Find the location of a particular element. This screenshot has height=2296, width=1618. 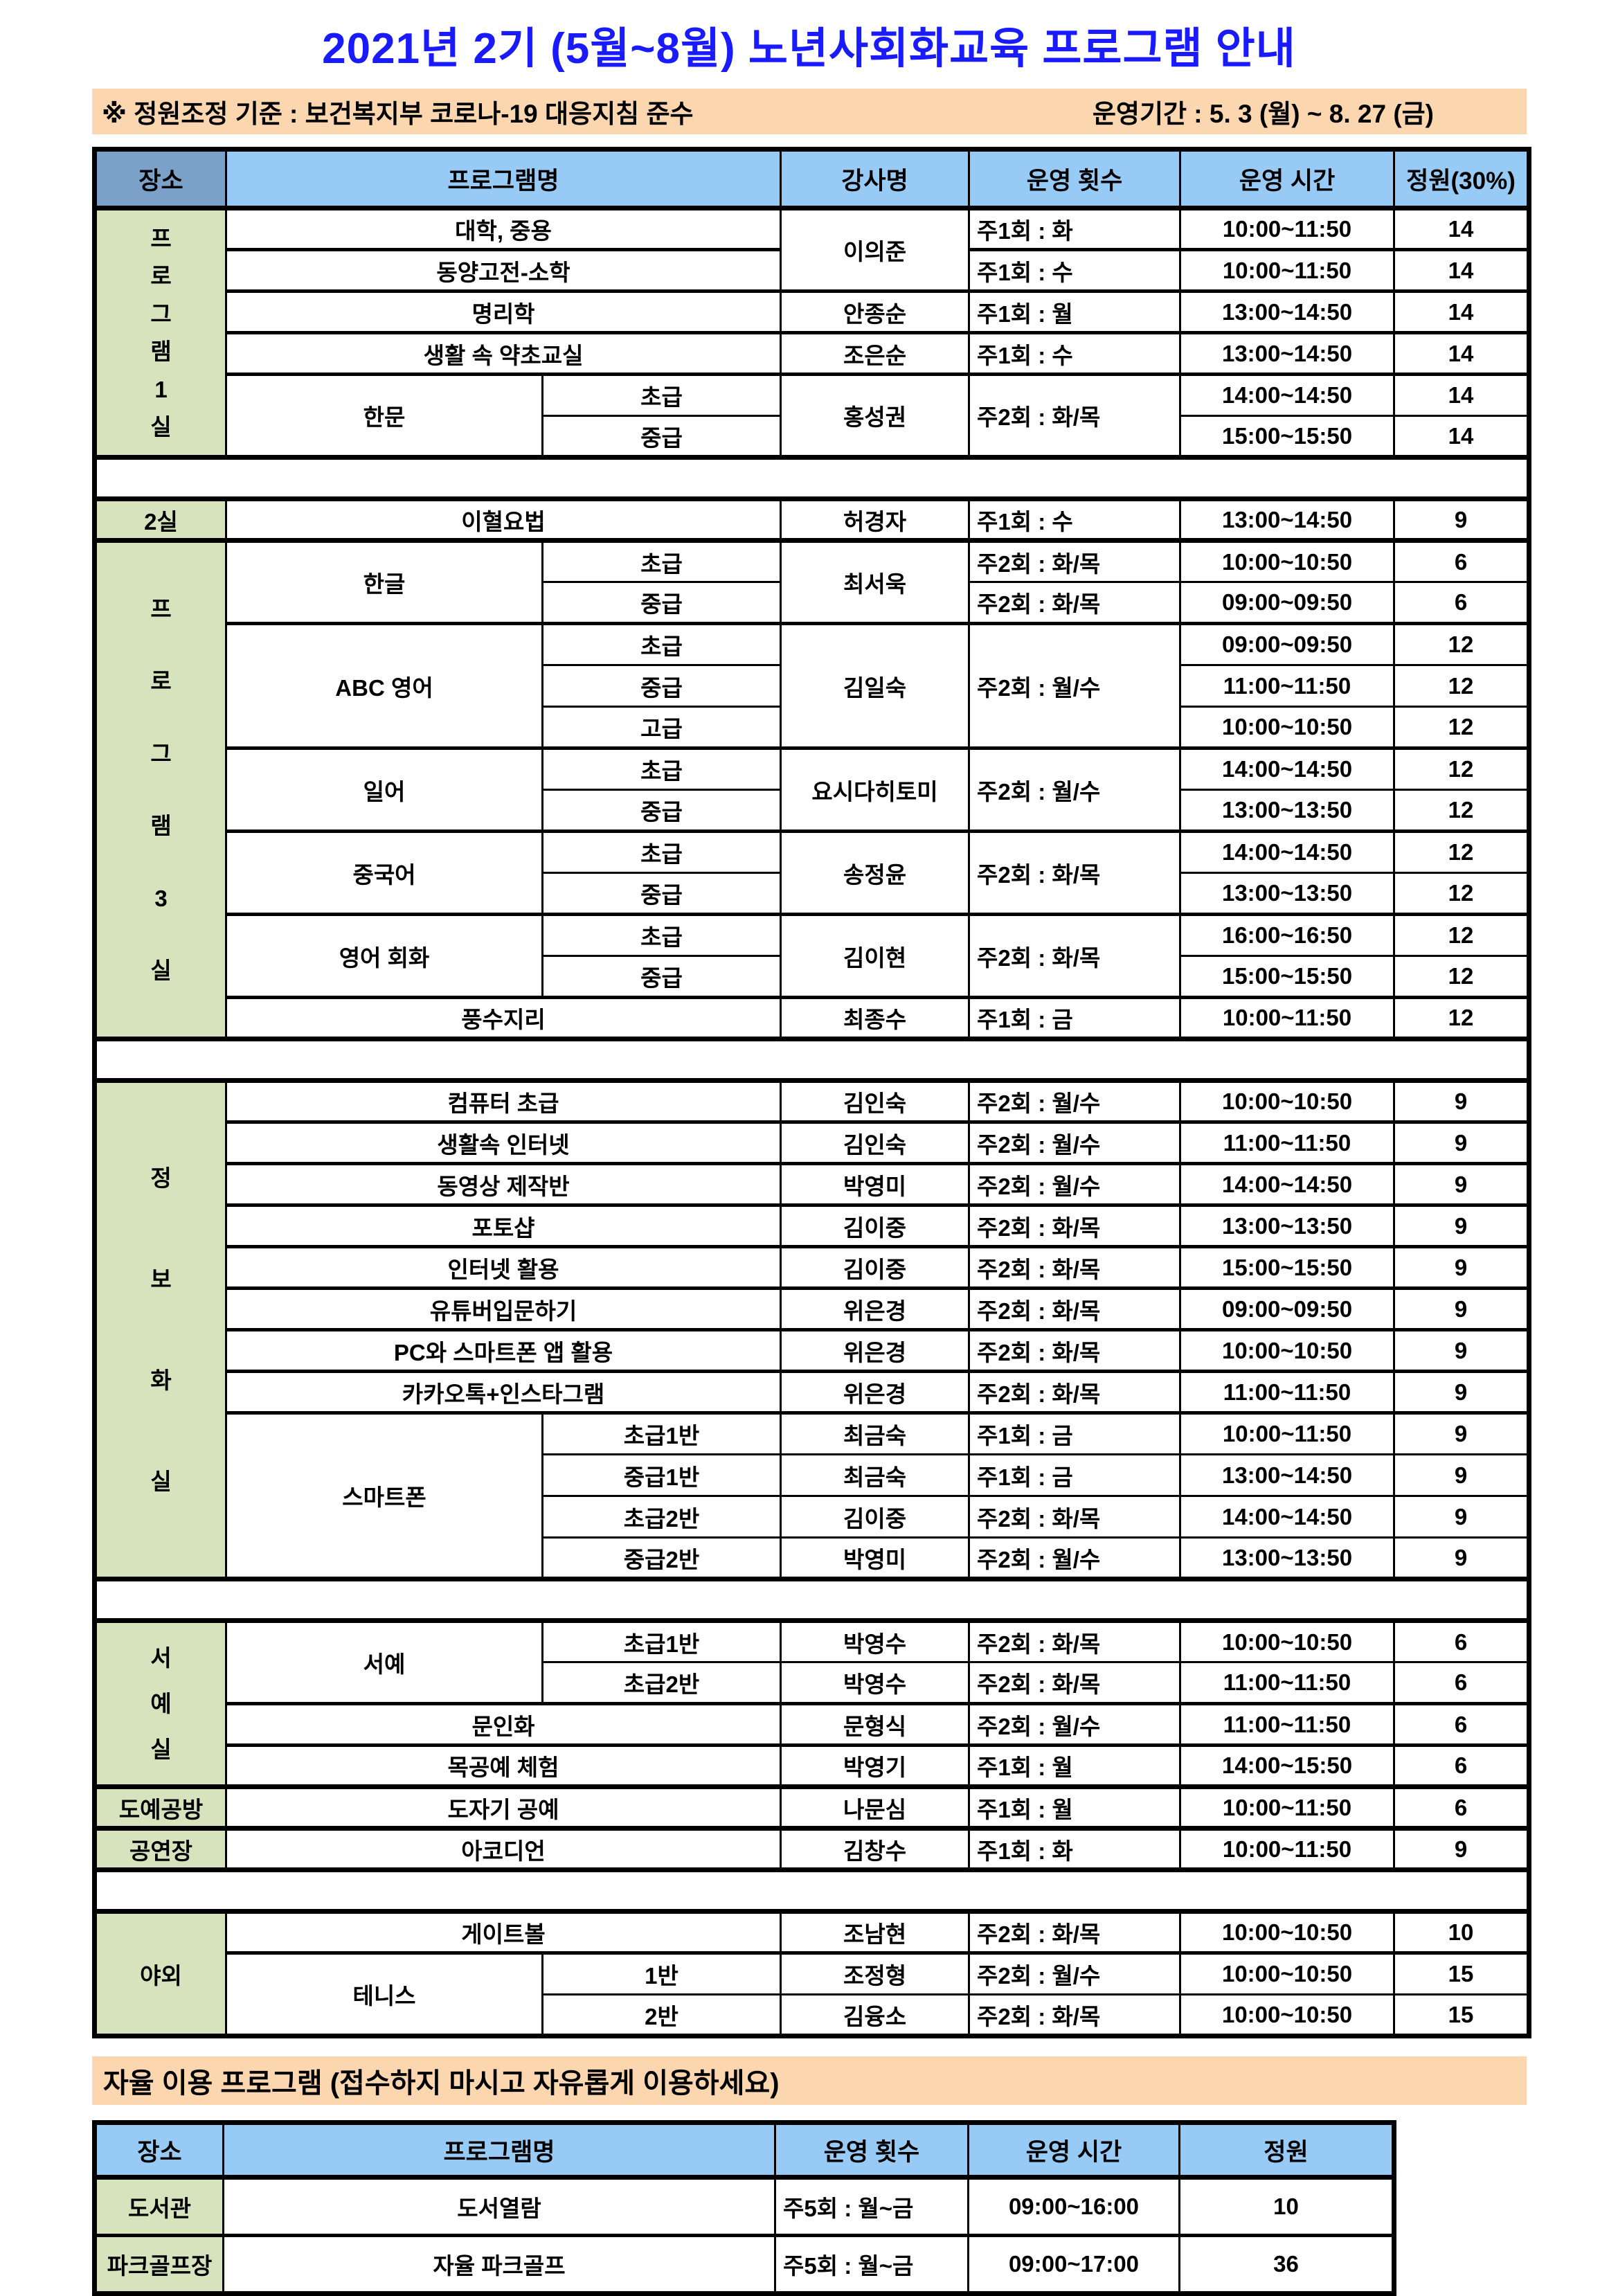

table-row: 명리학 안종순 주1회 : 월 13:00~14:50 14 is located at coordinates (813, 311).